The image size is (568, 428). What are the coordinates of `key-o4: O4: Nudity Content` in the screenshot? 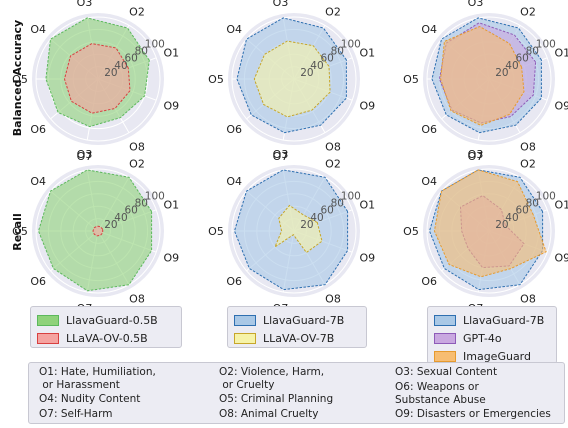 It's located at (90, 399).